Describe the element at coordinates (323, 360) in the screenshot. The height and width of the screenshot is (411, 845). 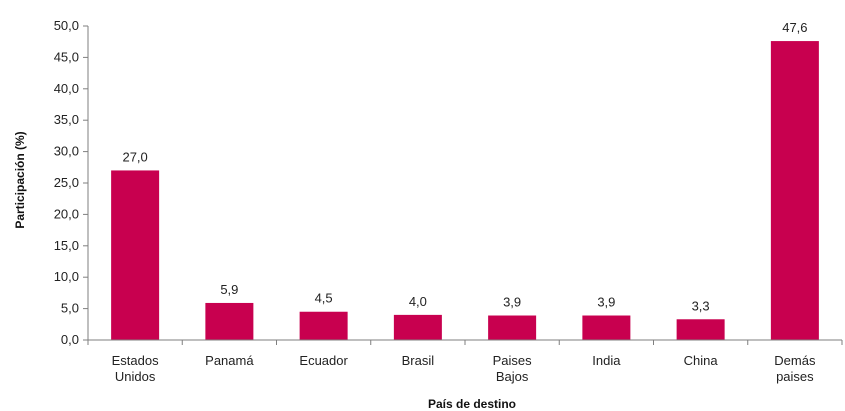
I see `category-label: Ecuador` at that location.